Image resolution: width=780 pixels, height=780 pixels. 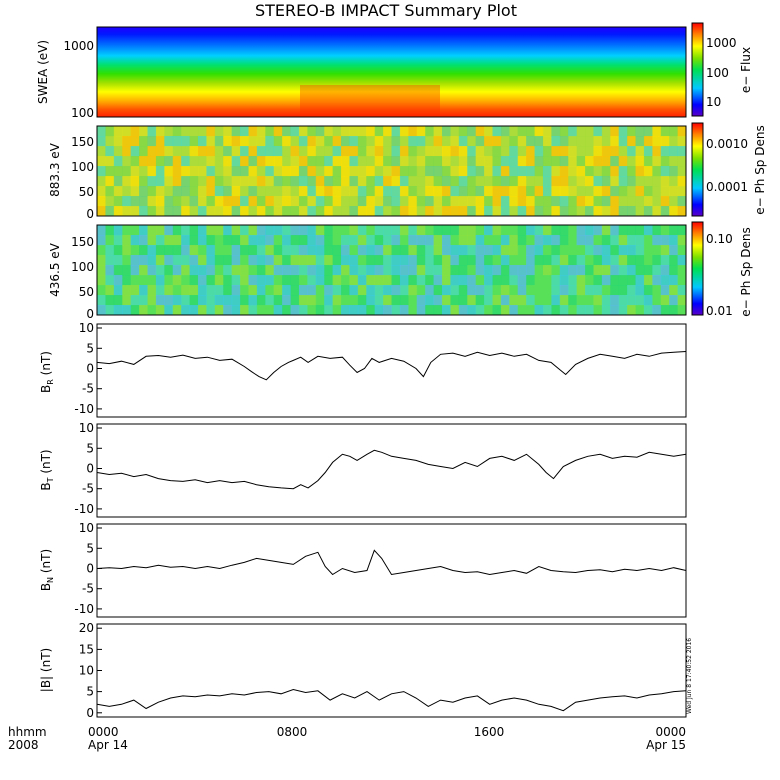 I want to click on plot-title: STEREO-B IMPACT Summary Plot, so click(x=386, y=10).